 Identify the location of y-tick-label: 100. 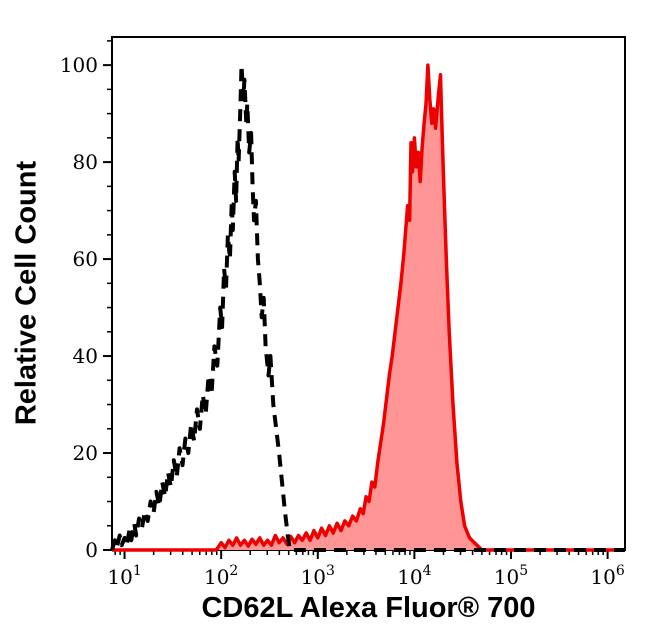
(79, 65).